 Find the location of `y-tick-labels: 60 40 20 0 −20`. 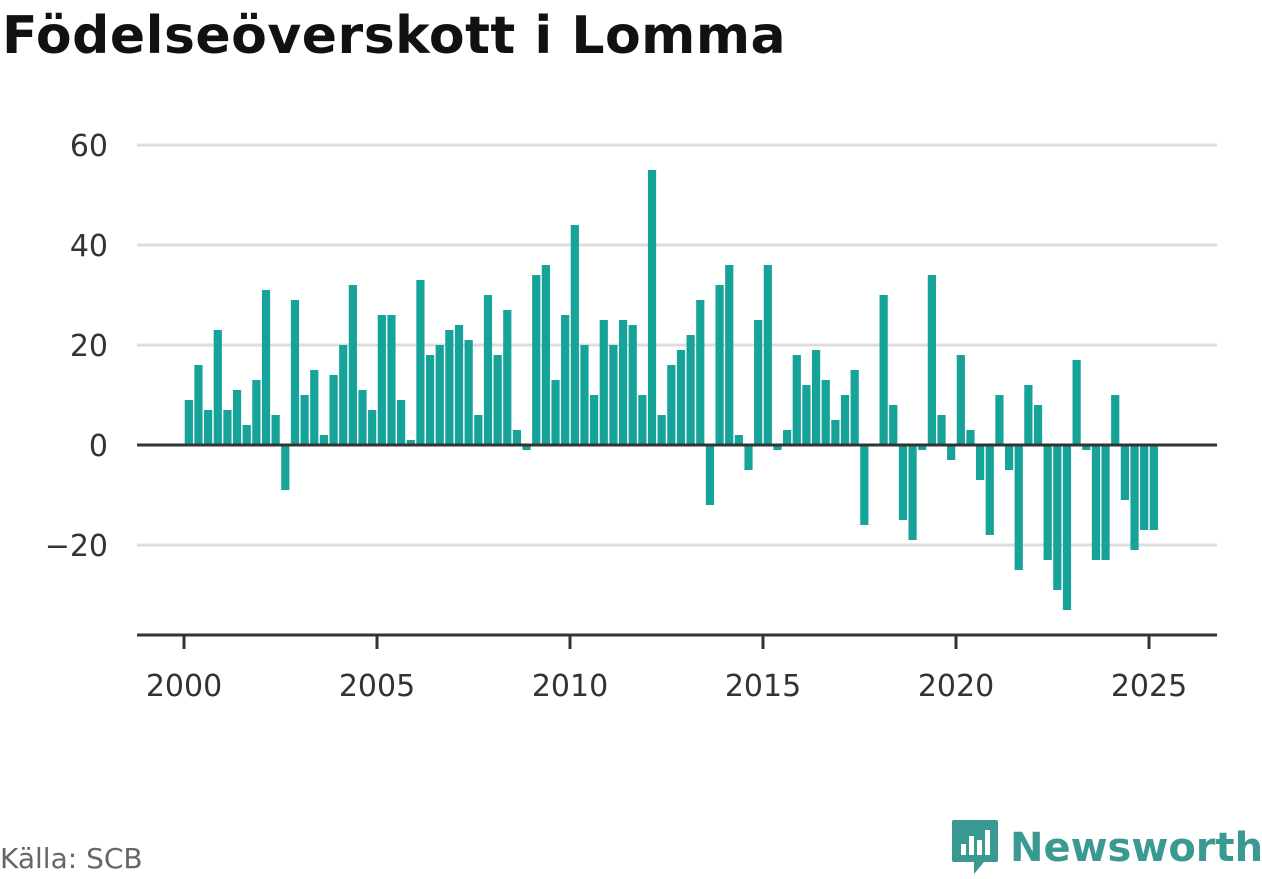

y-tick-labels: 60 40 20 0 −20 is located at coordinates (76, 346).